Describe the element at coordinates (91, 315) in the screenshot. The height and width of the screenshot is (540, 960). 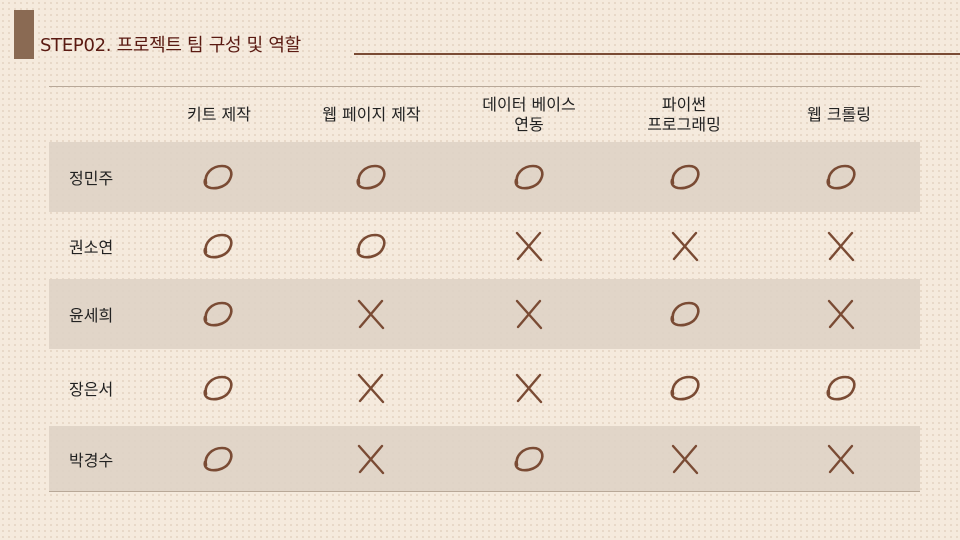
I see `member-name: 윤세희` at that location.